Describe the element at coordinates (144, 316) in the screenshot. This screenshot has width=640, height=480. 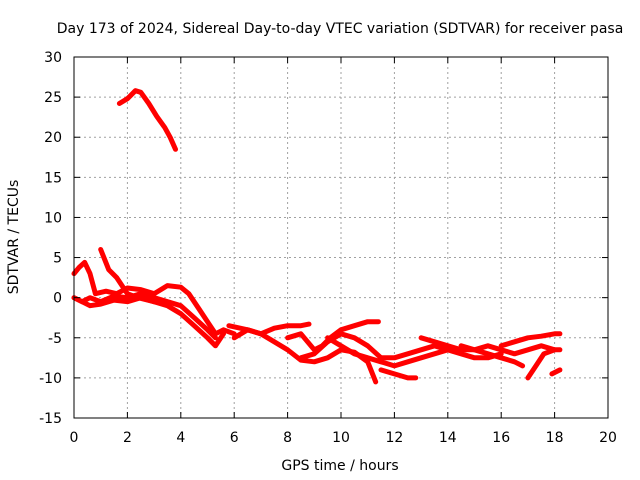
I see `series-line-arc-d` at that location.